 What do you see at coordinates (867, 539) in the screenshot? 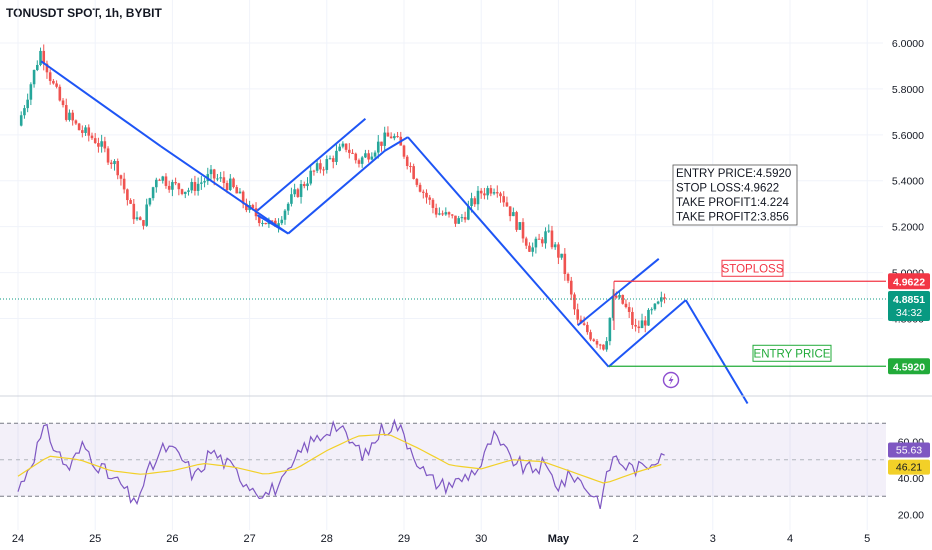
I see `time-axis-label: 5` at bounding box center [867, 539].